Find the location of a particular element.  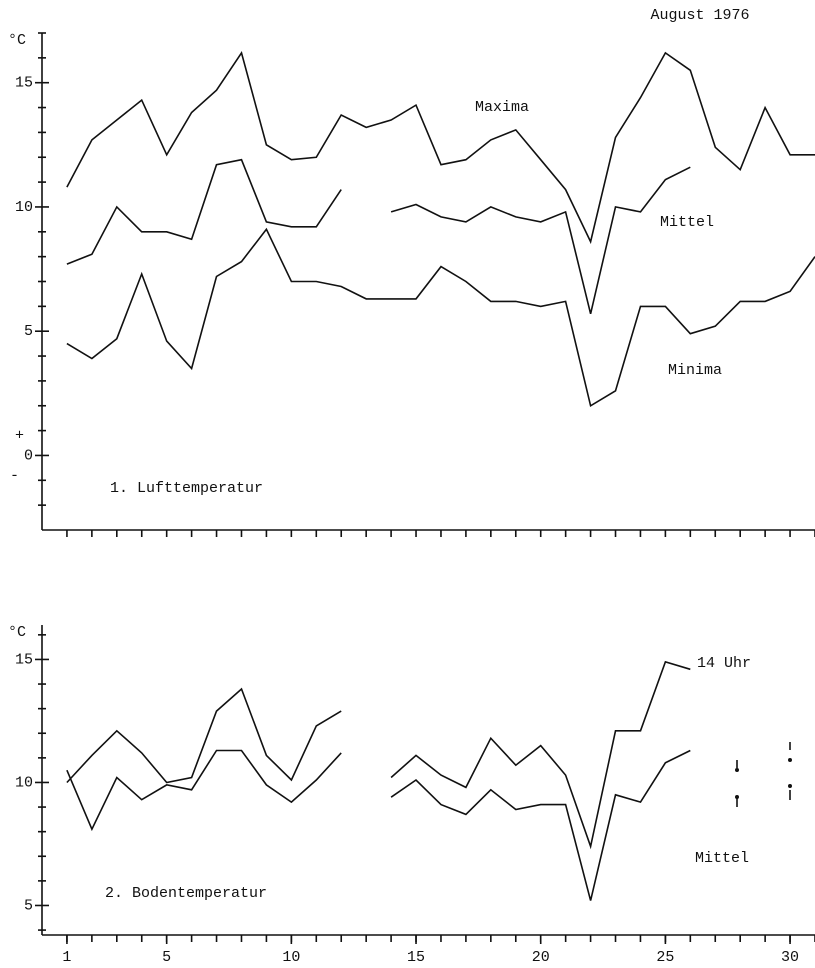

sign-label: + is located at coordinates (19, 435).